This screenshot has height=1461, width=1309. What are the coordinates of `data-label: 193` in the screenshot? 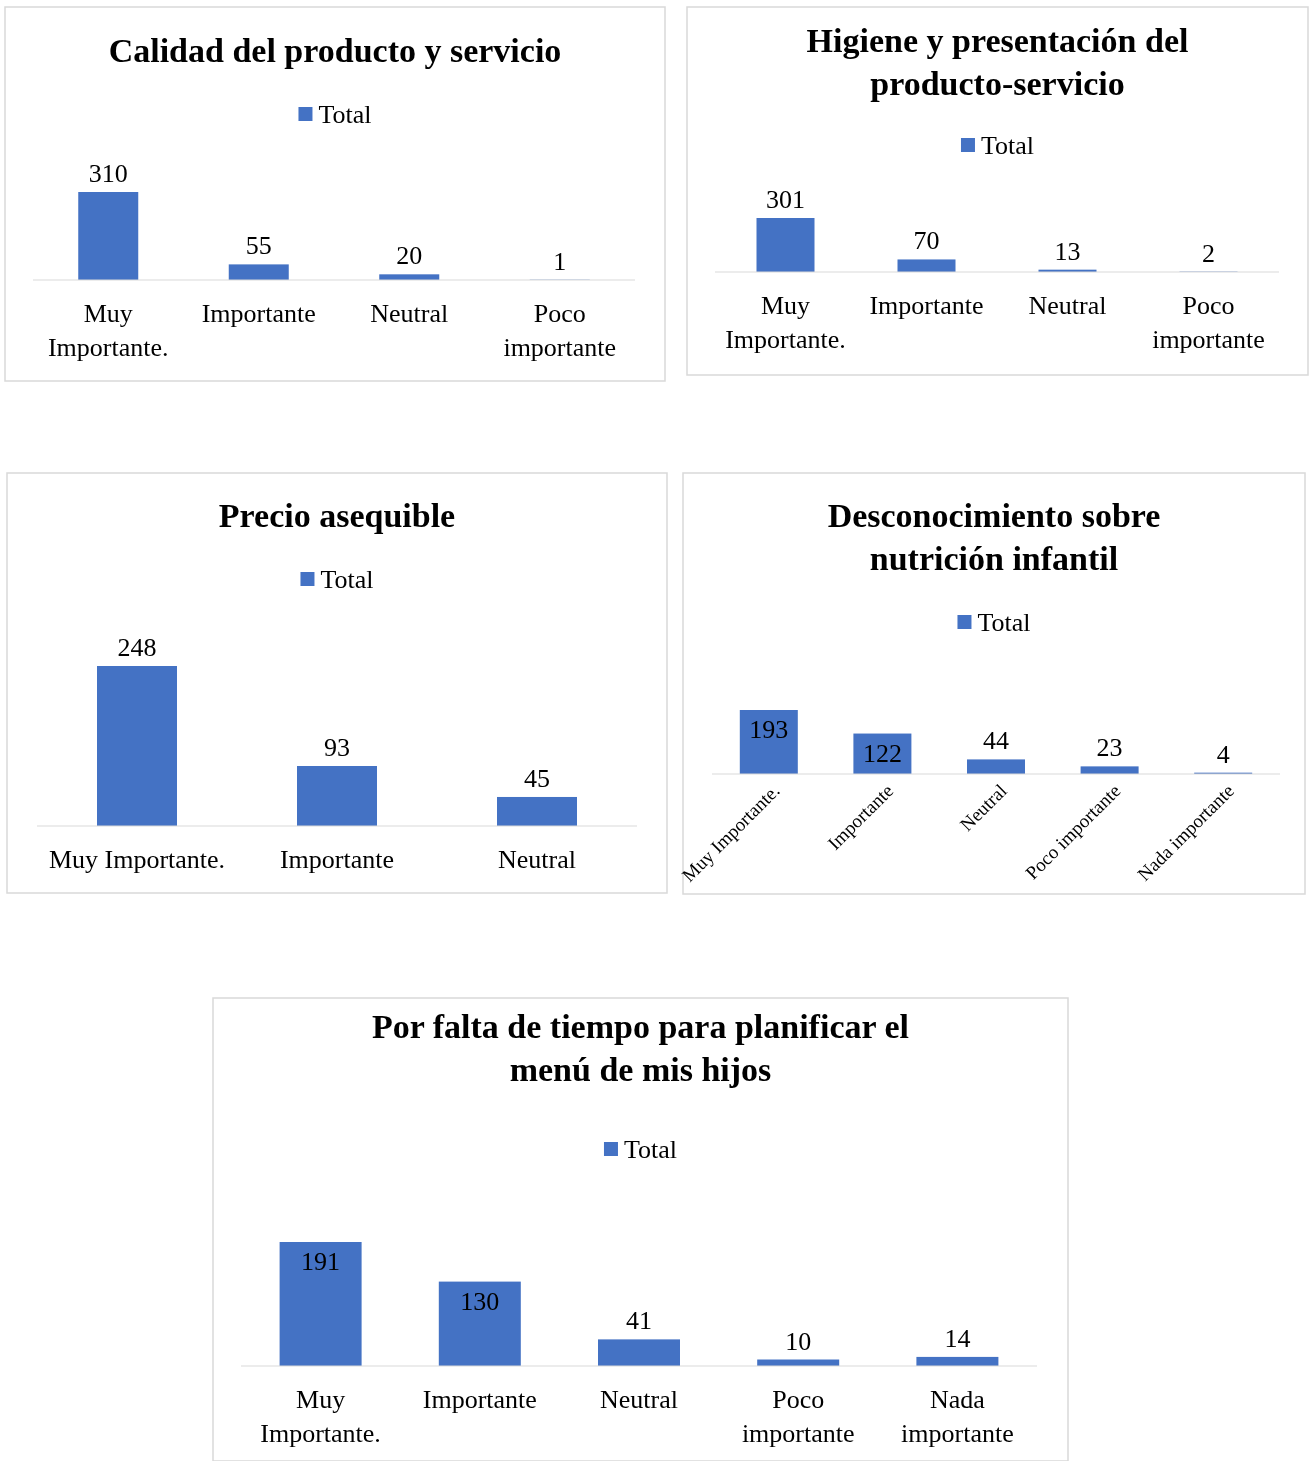 It's located at (769, 729).